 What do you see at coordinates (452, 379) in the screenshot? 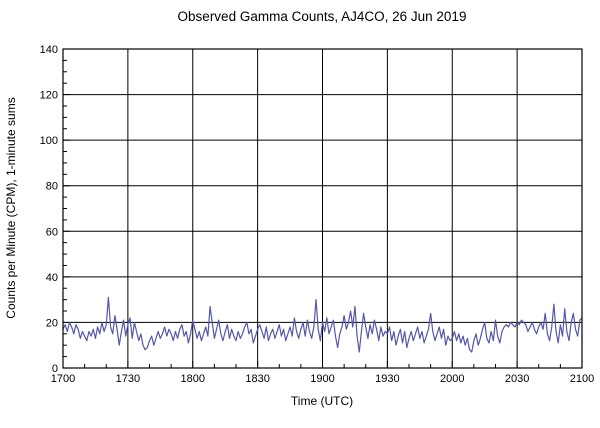
I see `x-tick-label: 2000` at bounding box center [452, 379].